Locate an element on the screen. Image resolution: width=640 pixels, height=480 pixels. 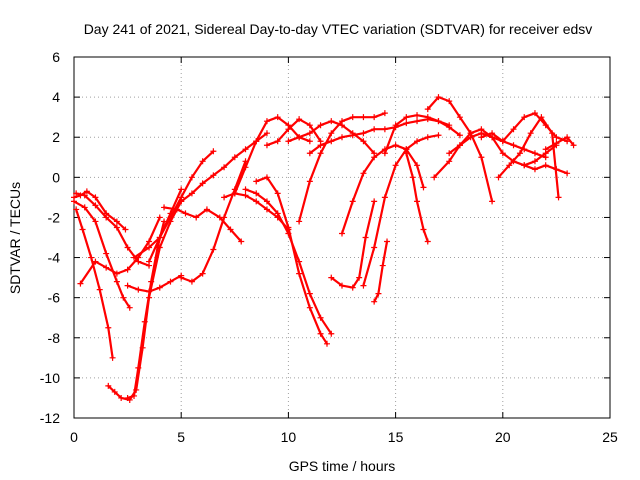
y-tick-label: 6 is located at coordinates (56, 57).